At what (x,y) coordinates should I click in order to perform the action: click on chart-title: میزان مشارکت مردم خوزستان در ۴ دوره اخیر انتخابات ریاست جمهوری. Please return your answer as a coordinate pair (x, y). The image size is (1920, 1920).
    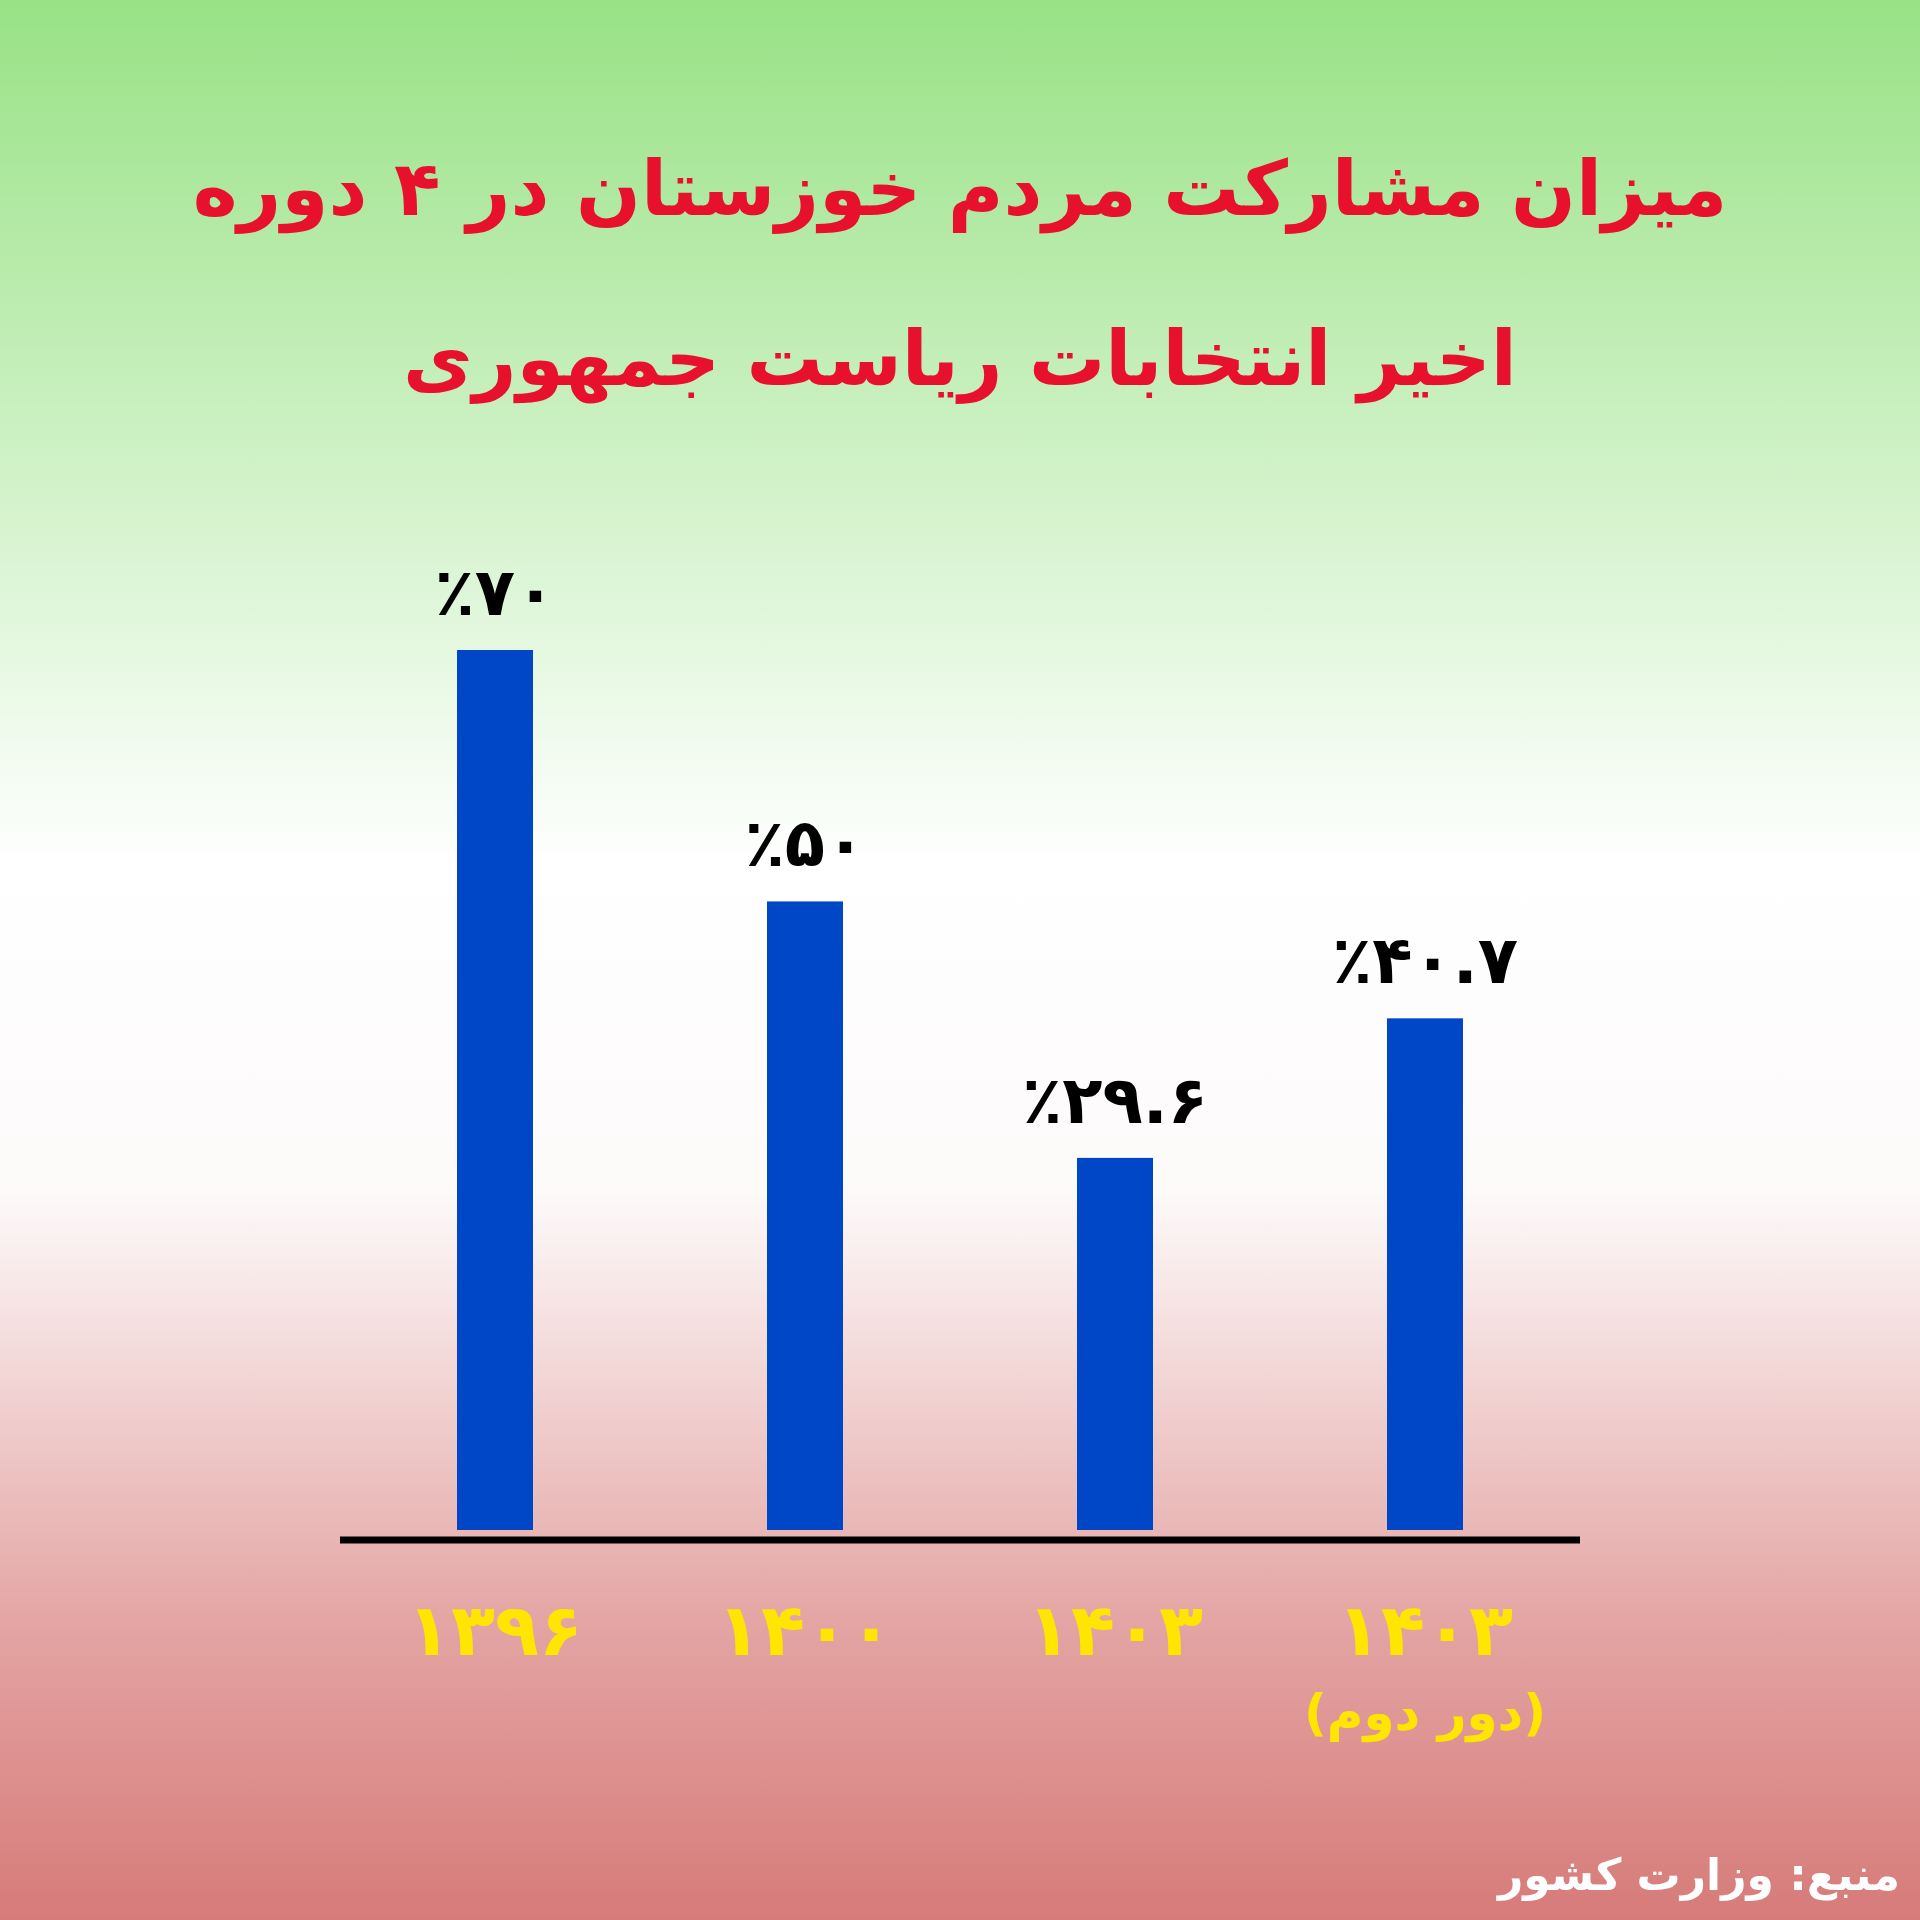
    Looking at the image, I should click on (960, 274).